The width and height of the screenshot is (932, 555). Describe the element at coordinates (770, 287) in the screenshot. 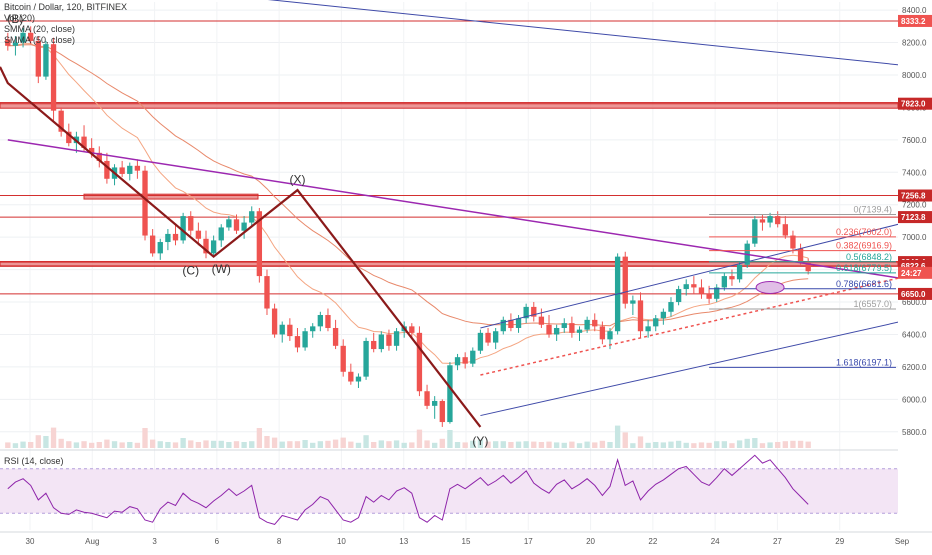

I see `target-ellipse` at that location.